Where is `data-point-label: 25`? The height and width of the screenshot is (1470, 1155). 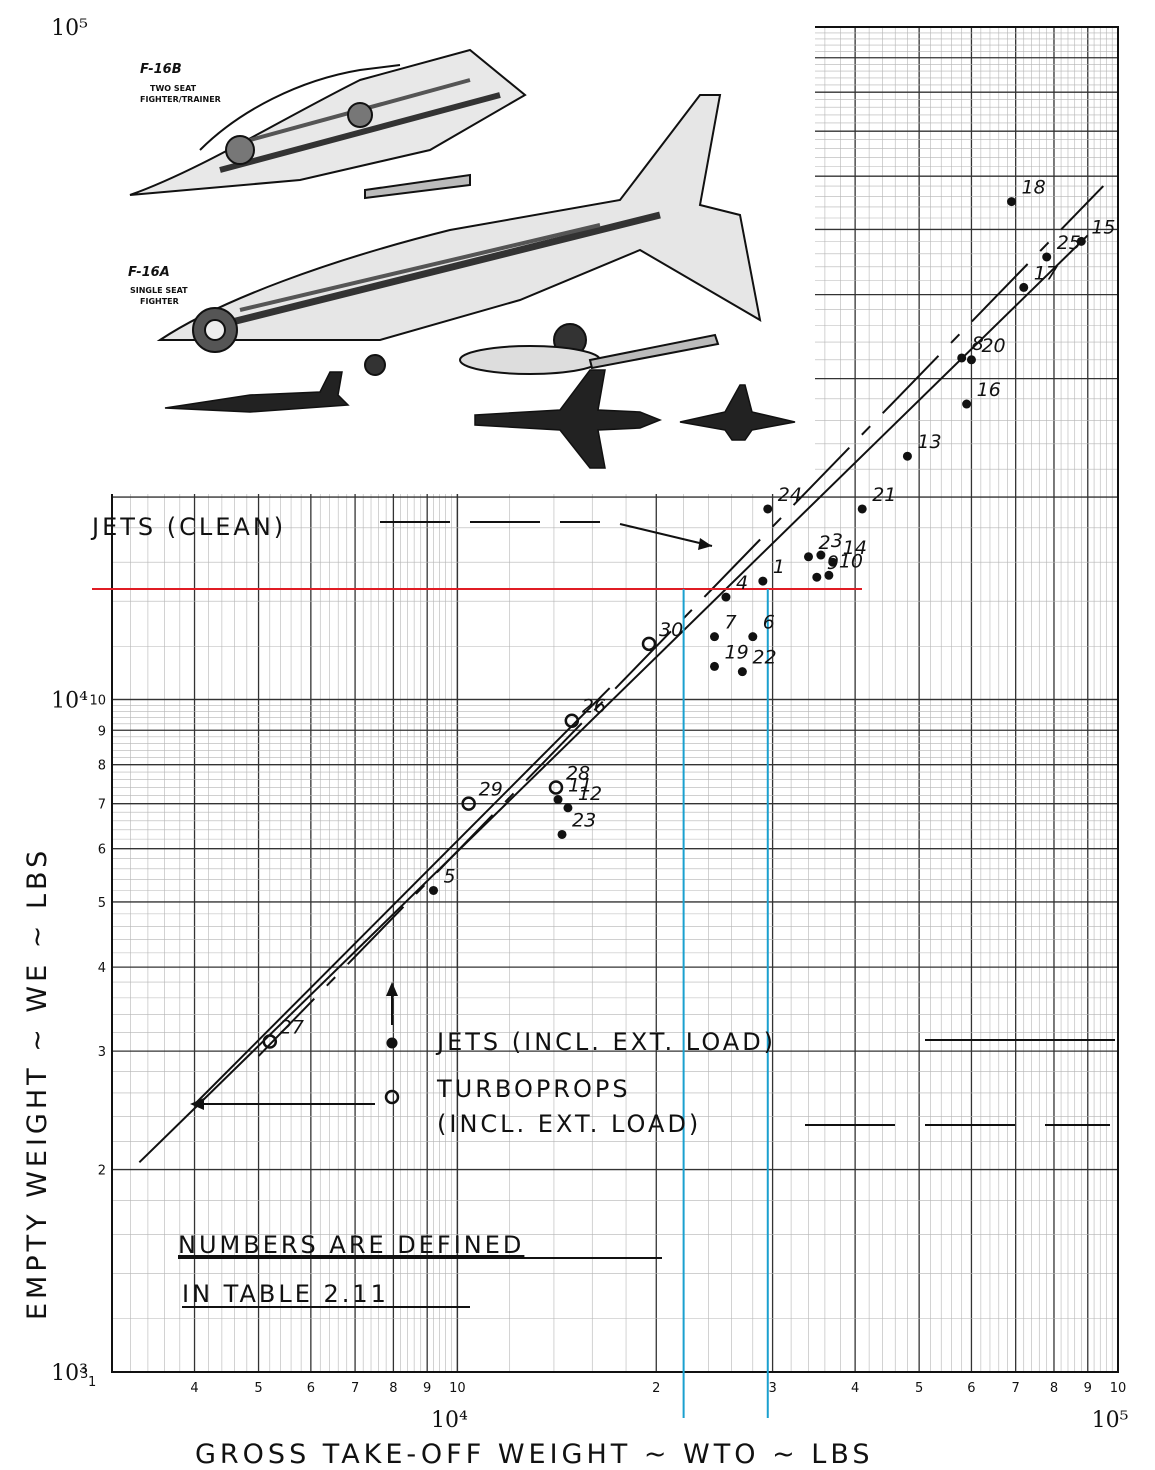 data-point-label: 25 is located at coordinates (1069, 243).